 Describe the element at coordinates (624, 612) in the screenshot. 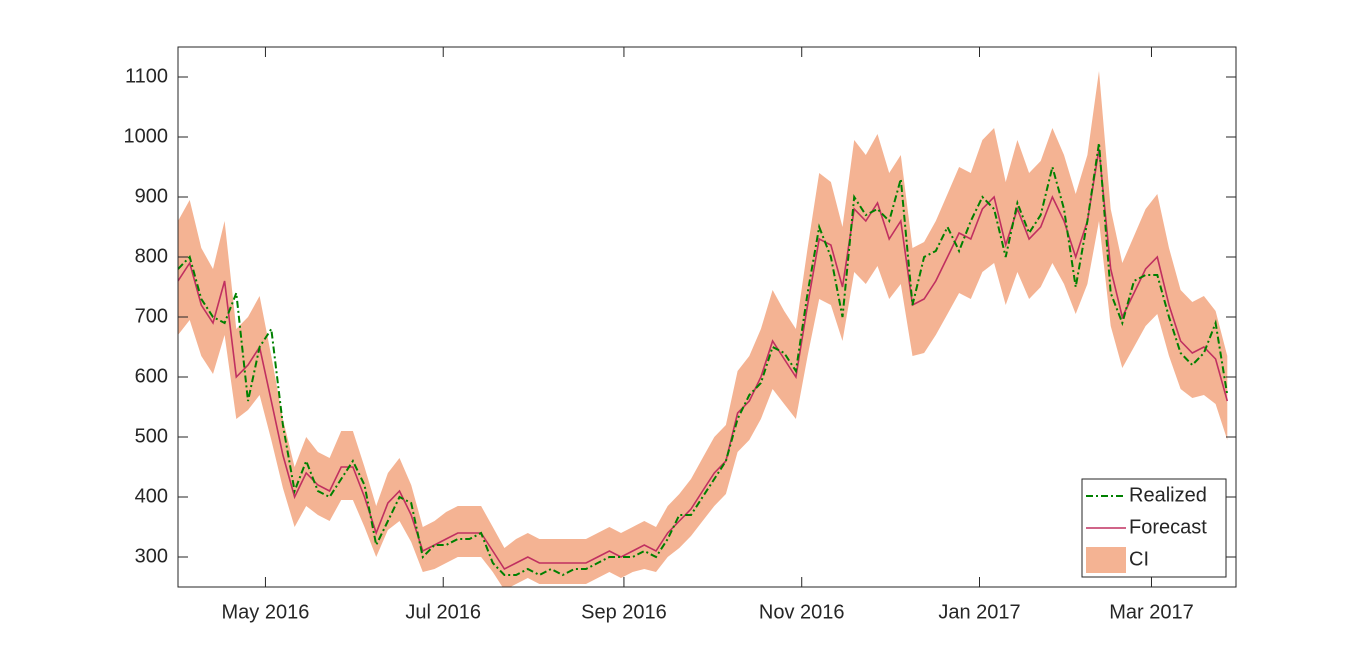

I see `x-tick-label: Sep 2016` at that location.